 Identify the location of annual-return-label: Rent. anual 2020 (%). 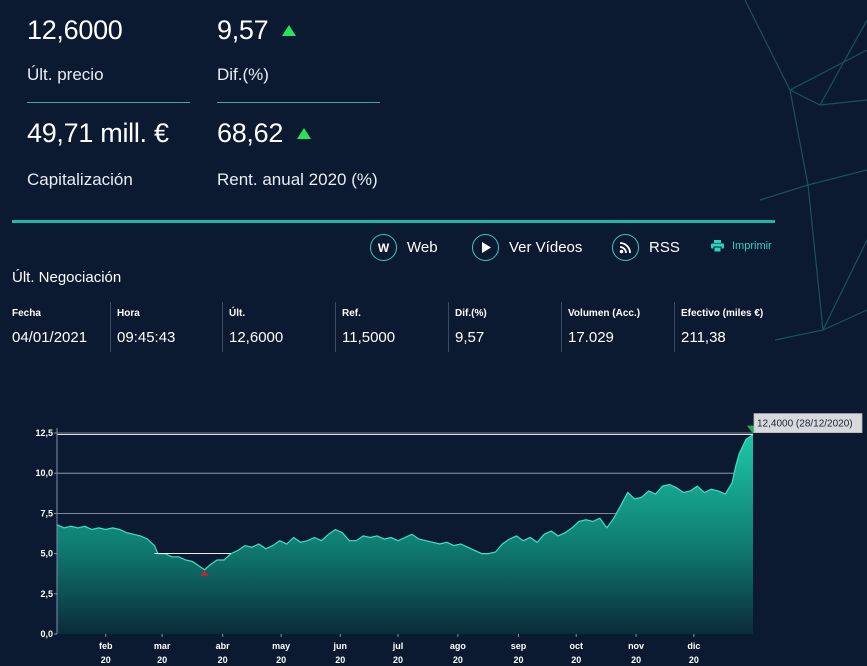
(297, 179).